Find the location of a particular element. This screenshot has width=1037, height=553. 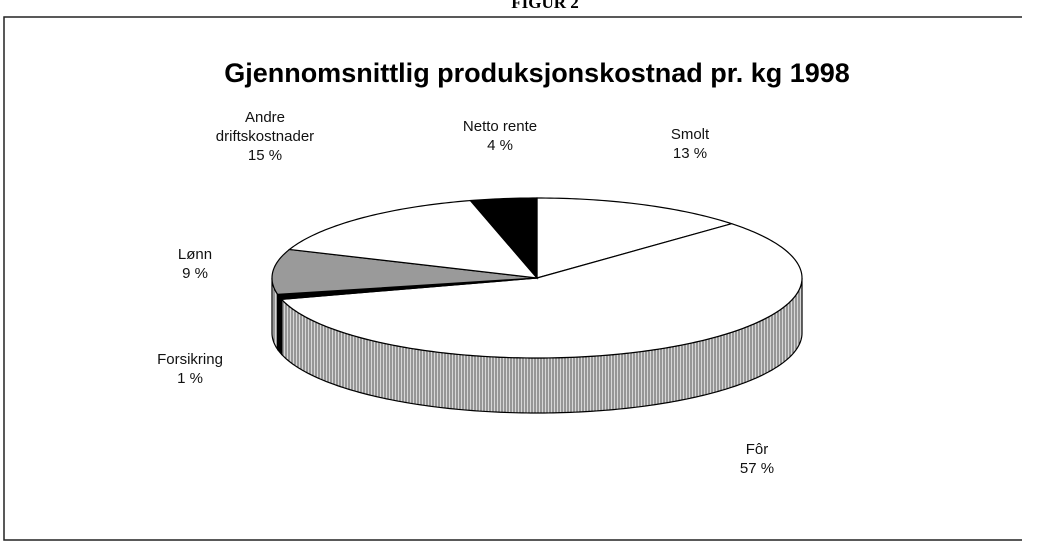

value-label: 15 % is located at coordinates (265, 155).